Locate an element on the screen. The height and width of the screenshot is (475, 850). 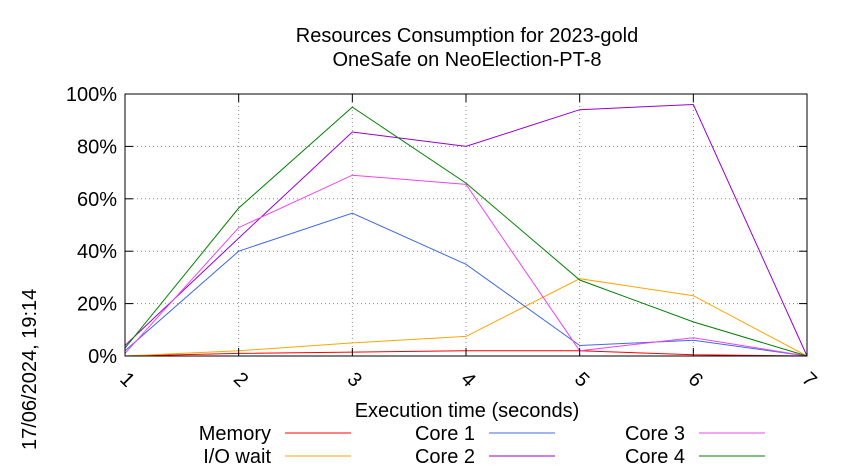
legend-label-core-4: Core 4 is located at coordinates (655, 457).